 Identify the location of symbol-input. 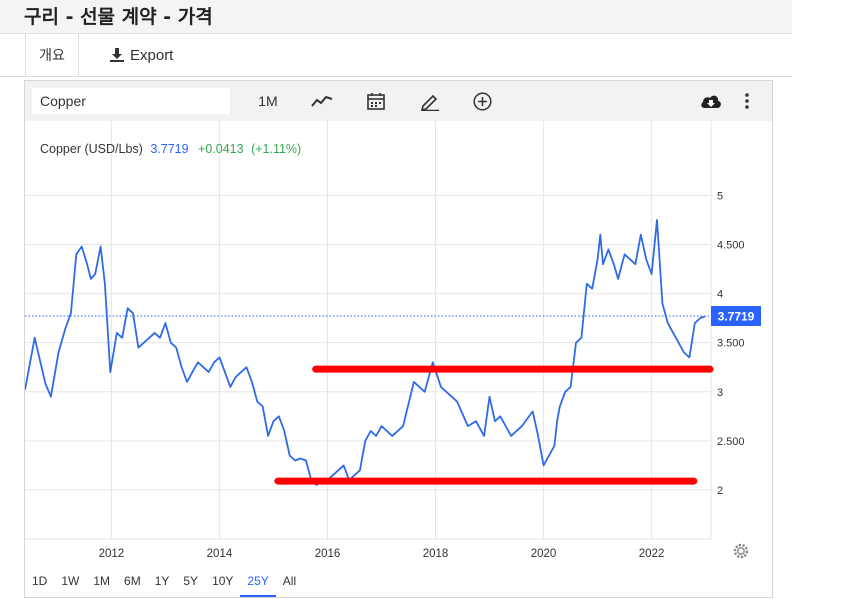
(131, 101).